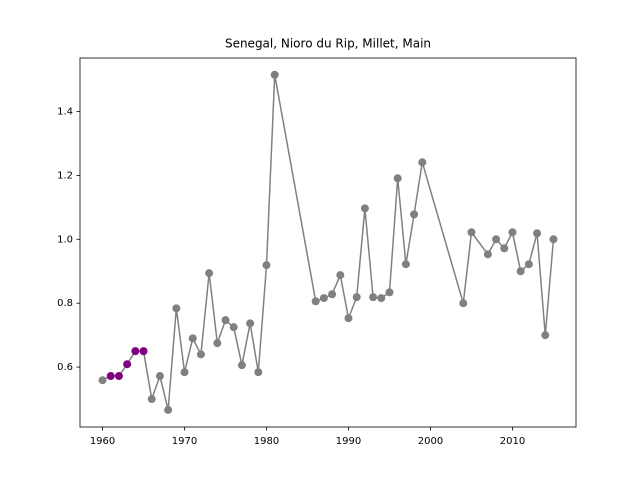  I want to click on chart-title: Senegal, Nioro du Rip, Millet, Main, so click(328, 44).